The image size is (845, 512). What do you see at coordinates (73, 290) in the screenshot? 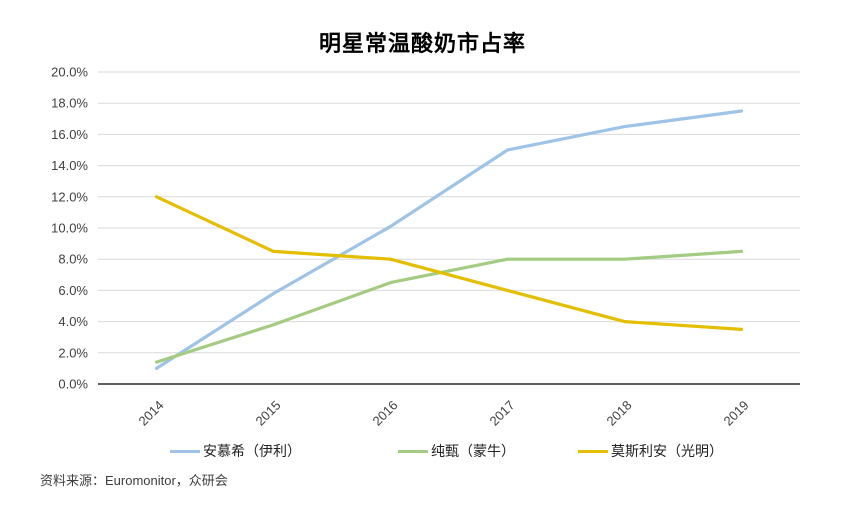
I see `y-axis-tick-label: 6.0%` at bounding box center [73, 290].